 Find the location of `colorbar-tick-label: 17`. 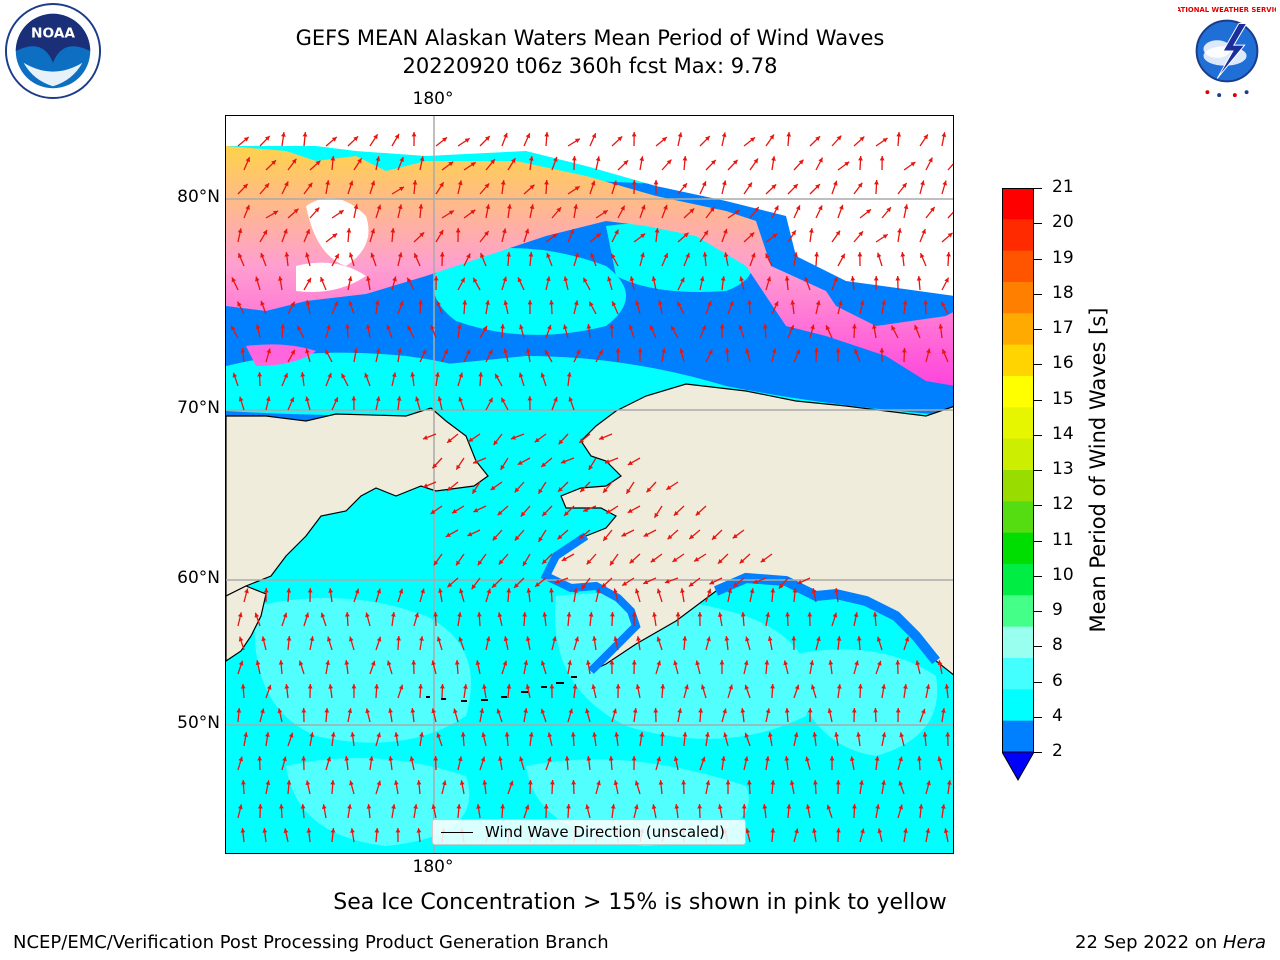

colorbar-tick-label: 17 is located at coordinates (1063, 328).